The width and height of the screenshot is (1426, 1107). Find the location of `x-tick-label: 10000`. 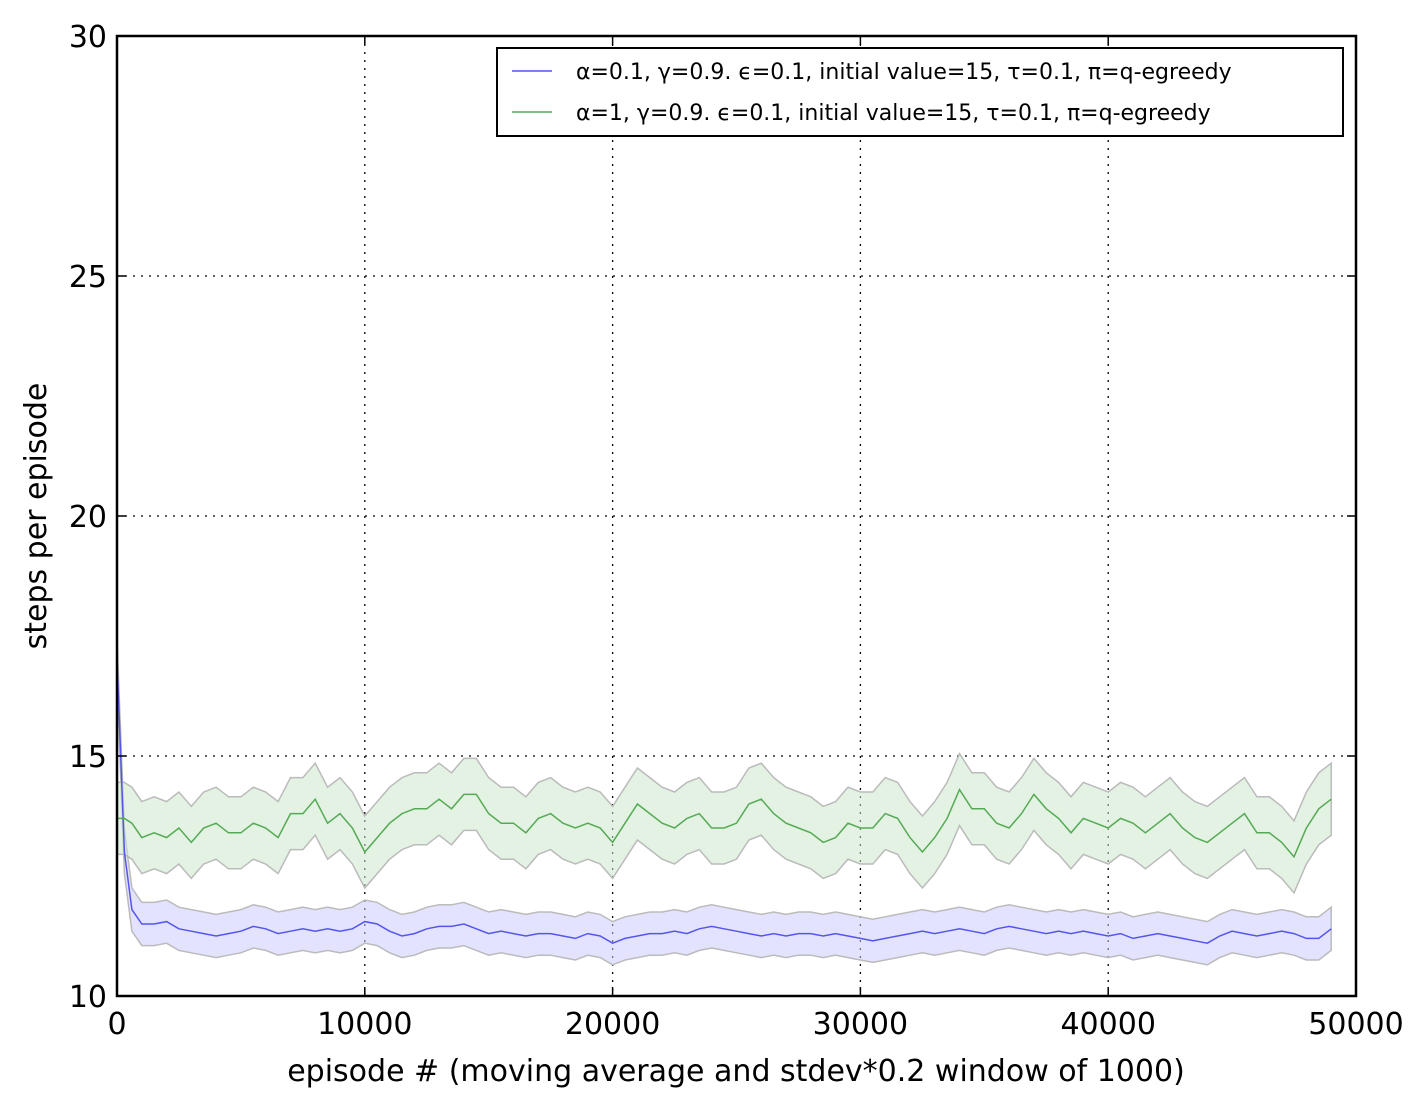

x-tick-label: 10000 is located at coordinates (364, 1024).